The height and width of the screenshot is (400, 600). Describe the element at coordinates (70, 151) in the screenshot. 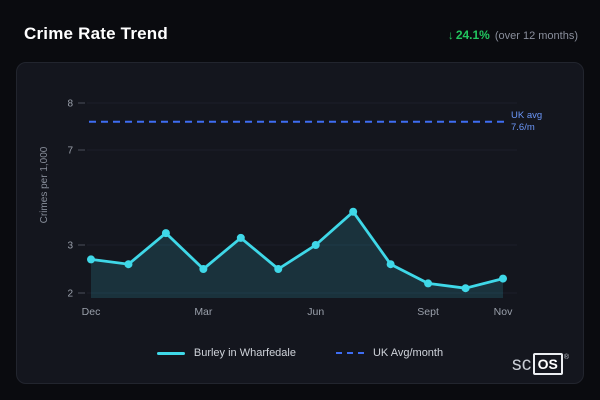

I see `y-tick-label: 7` at that location.